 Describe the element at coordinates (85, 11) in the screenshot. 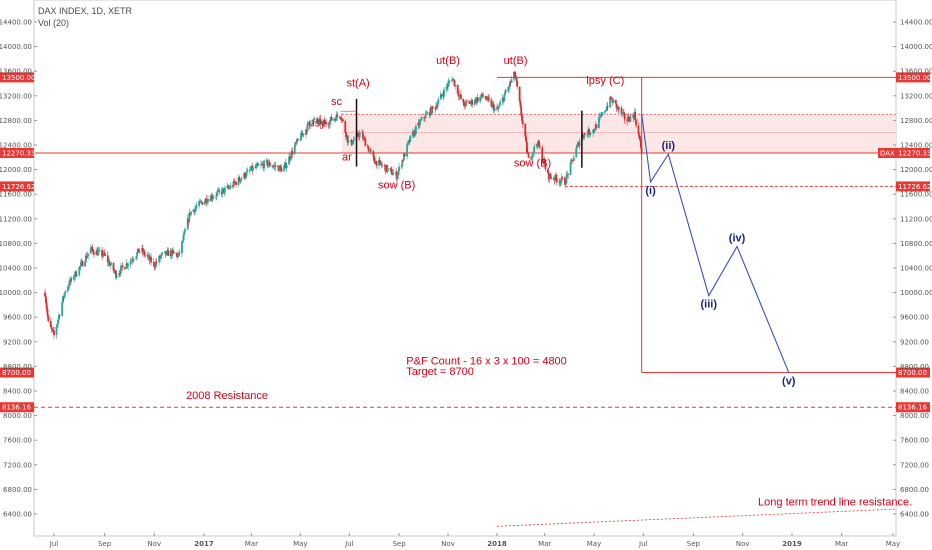

I see `chart-title: DAX INDEX, 1D, XETR` at that location.